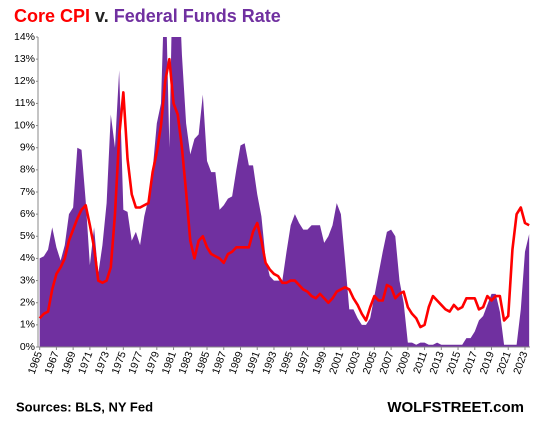 The width and height of the screenshot is (534, 422). What do you see at coordinates (455, 407) in the screenshot?
I see `brand: WOLFSTREET.com` at bounding box center [455, 407].